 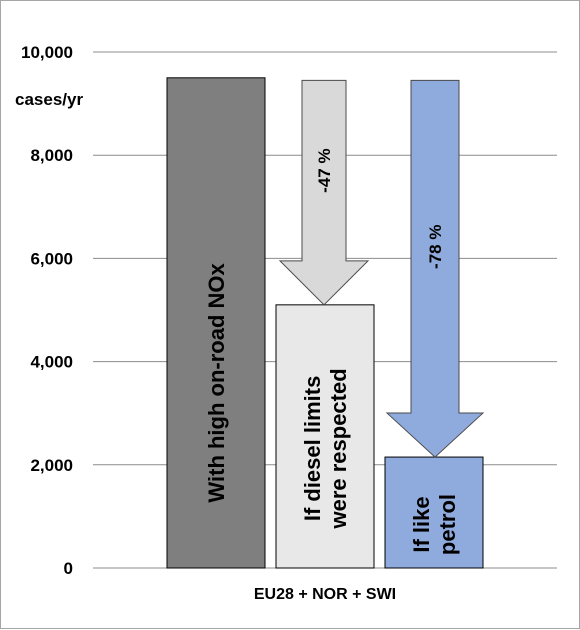 I want to click on reduction-label: -47 %, so click(x=324, y=170).